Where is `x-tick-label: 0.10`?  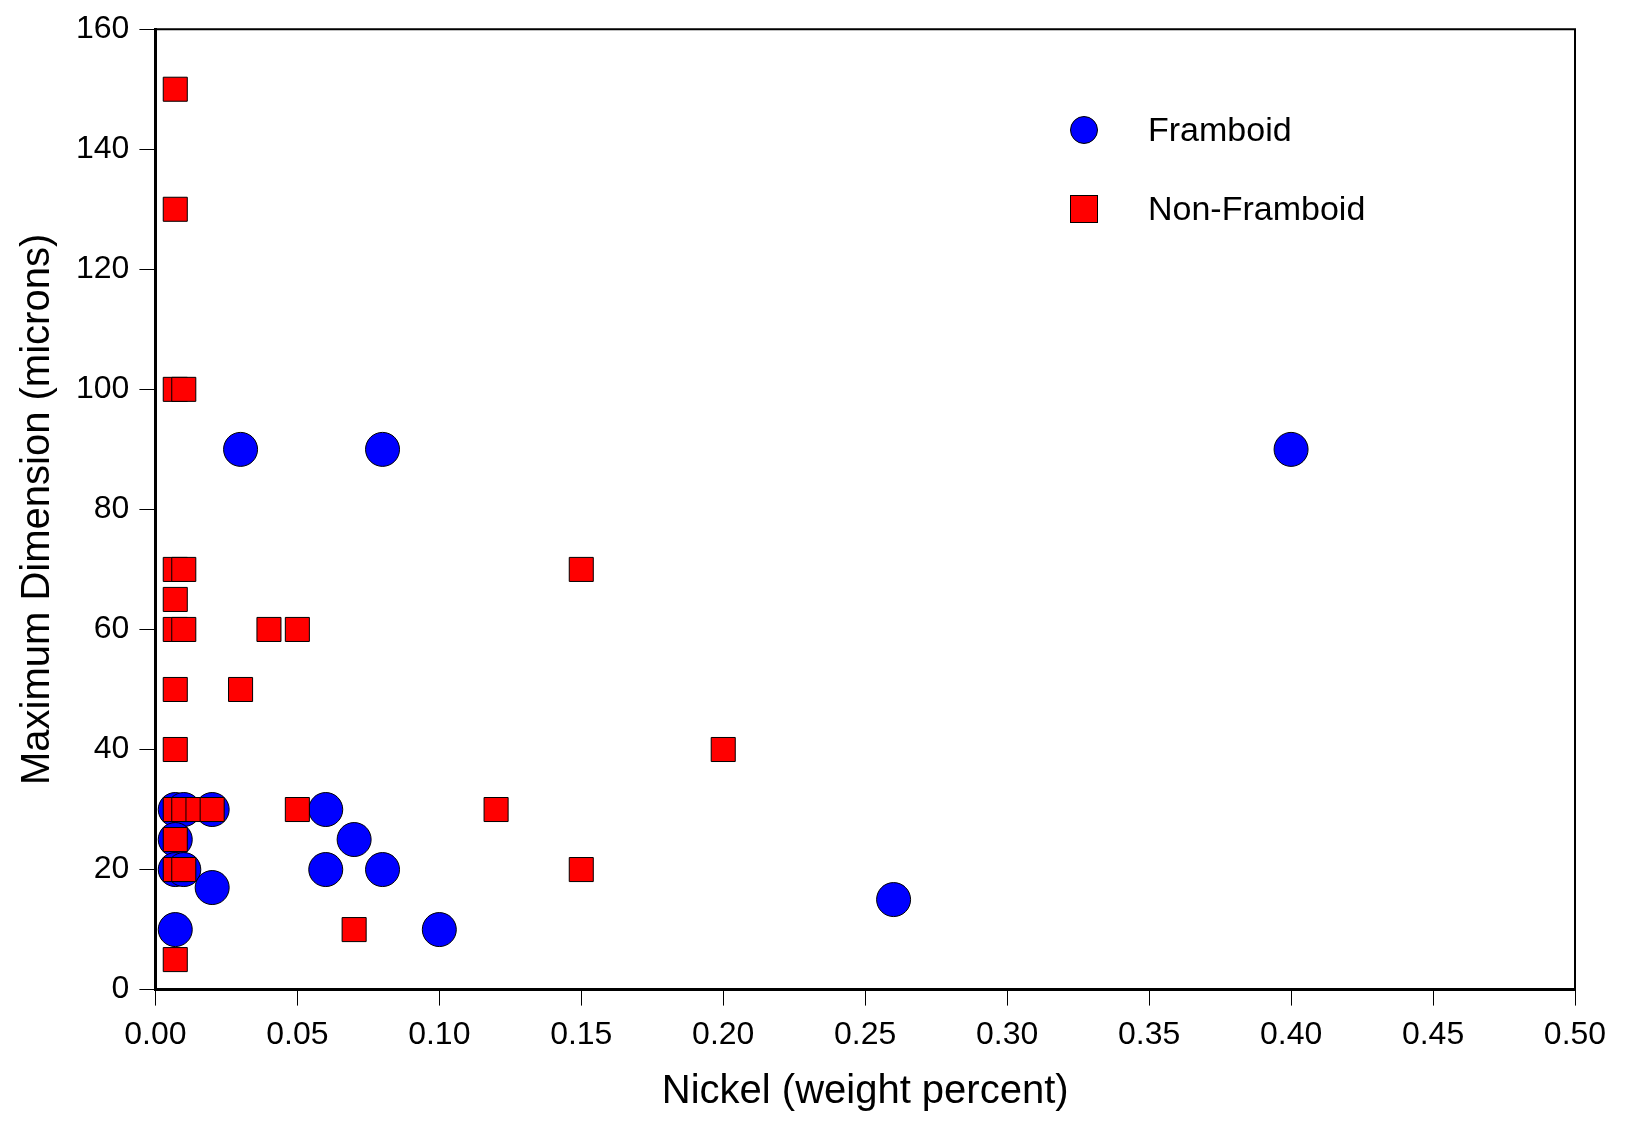
x-tick-label: 0.10 is located at coordinates (439, 1032).